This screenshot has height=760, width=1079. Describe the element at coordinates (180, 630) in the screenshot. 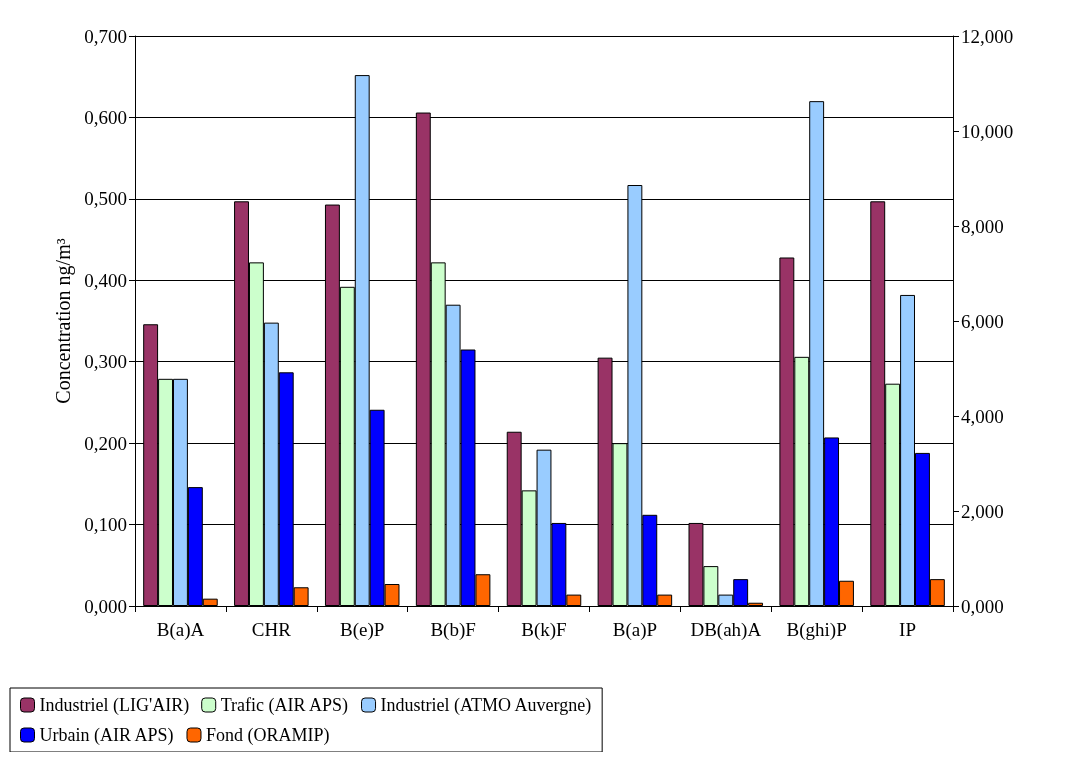

I see `x-tick-label: B(a)A` at that location.